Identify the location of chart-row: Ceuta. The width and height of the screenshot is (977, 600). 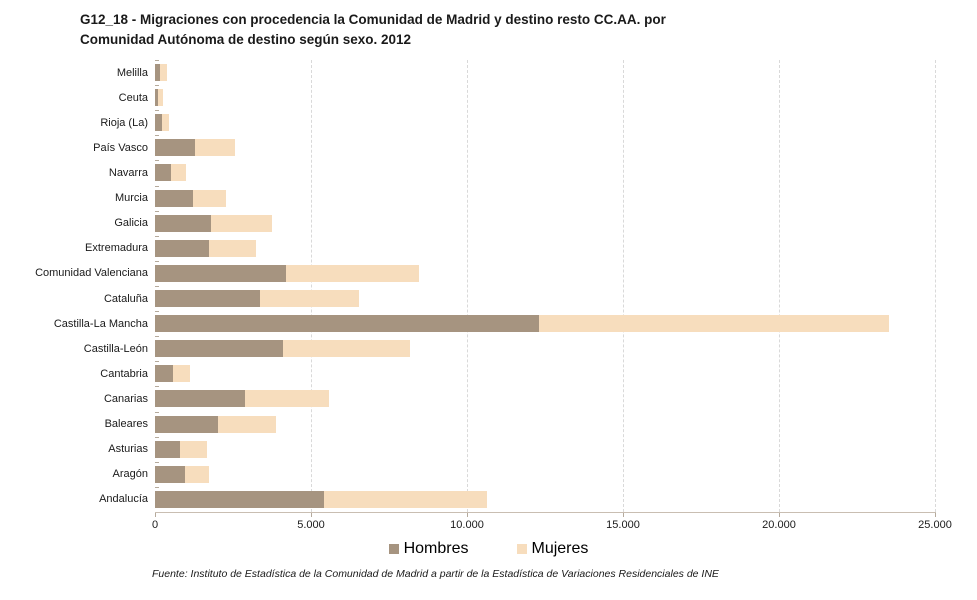
(488, 97).